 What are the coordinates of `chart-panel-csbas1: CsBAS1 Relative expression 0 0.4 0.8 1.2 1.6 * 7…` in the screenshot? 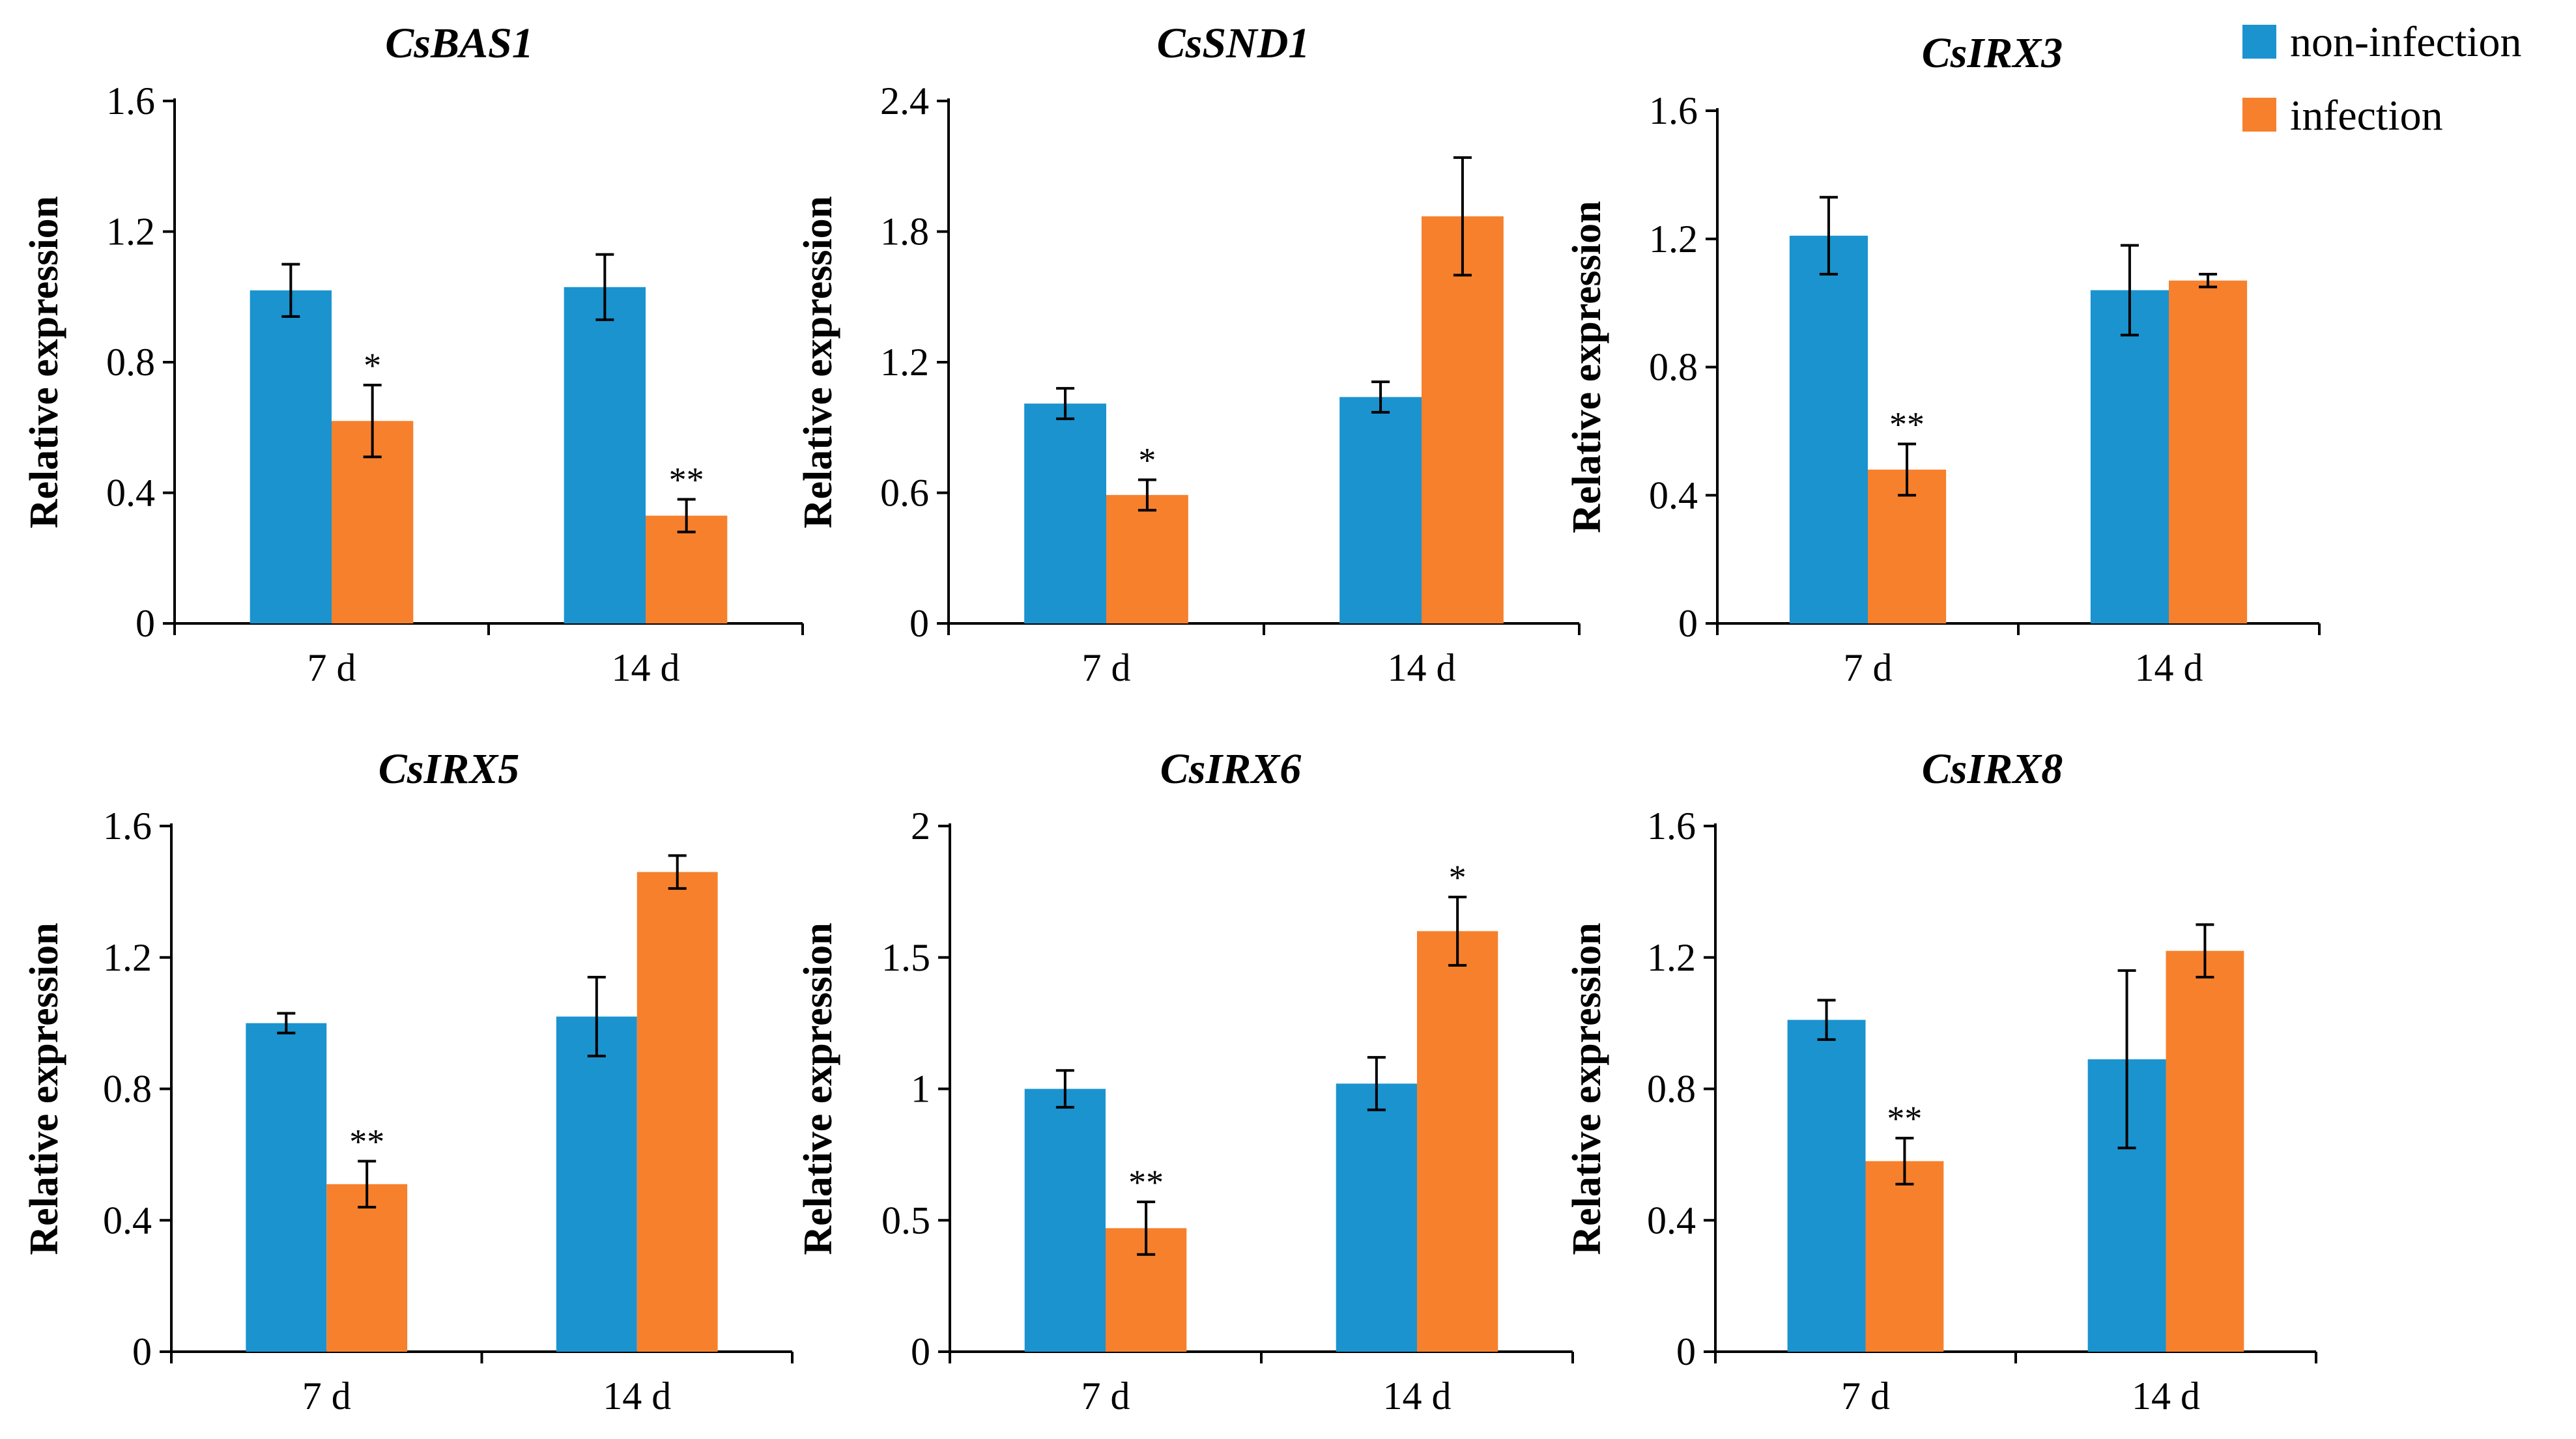 It's located at (413, 354).